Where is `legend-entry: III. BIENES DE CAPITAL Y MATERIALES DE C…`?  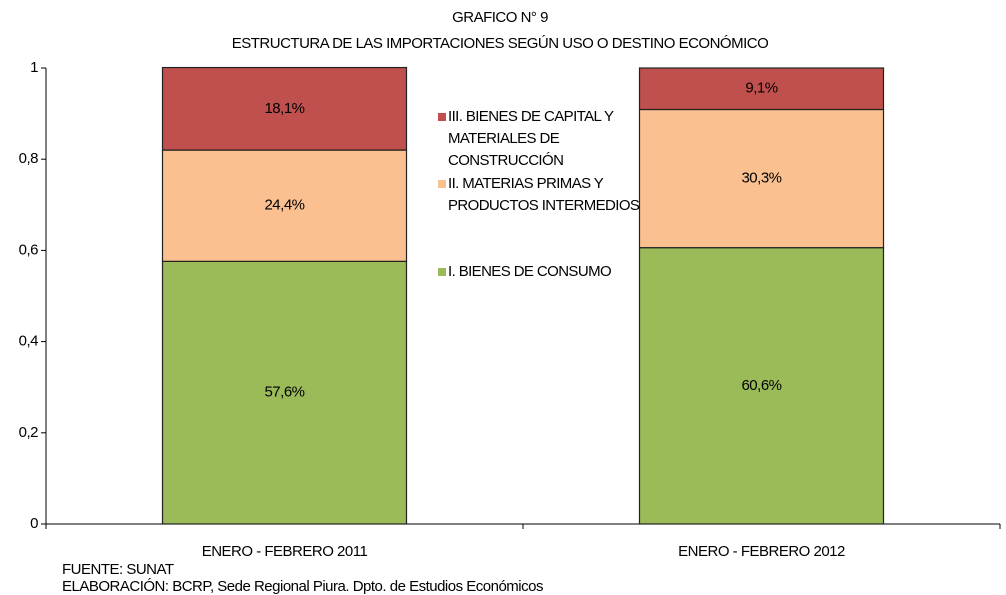 legend-entry: III. BIENES DE CAPITAL Y MATERIALES DE C… is located at coordinates (531, 138).